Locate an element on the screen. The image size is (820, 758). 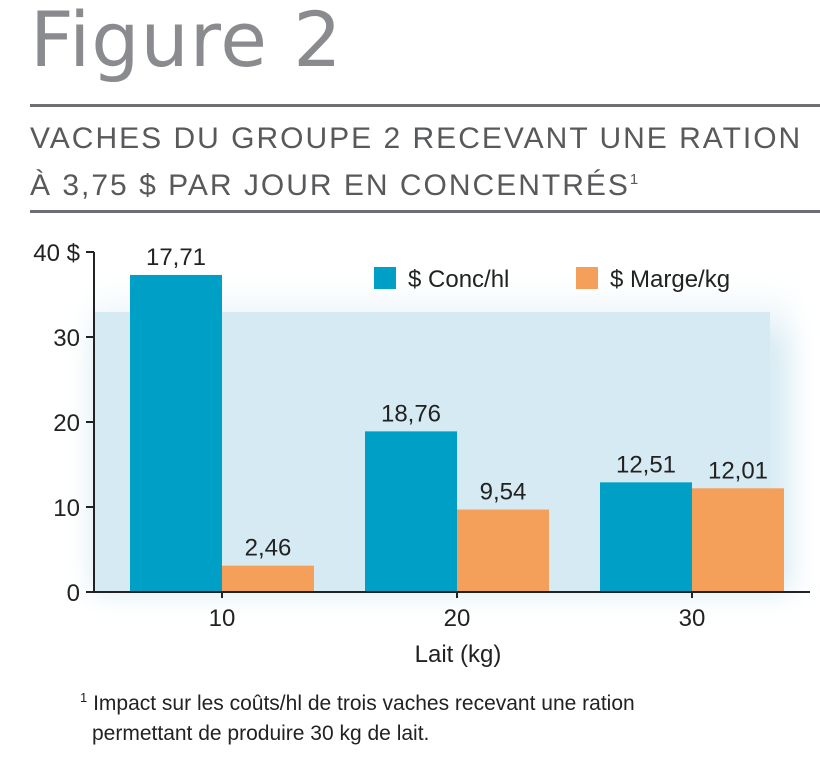
y-tick-label: 20 is located at coordinates (66, 423).